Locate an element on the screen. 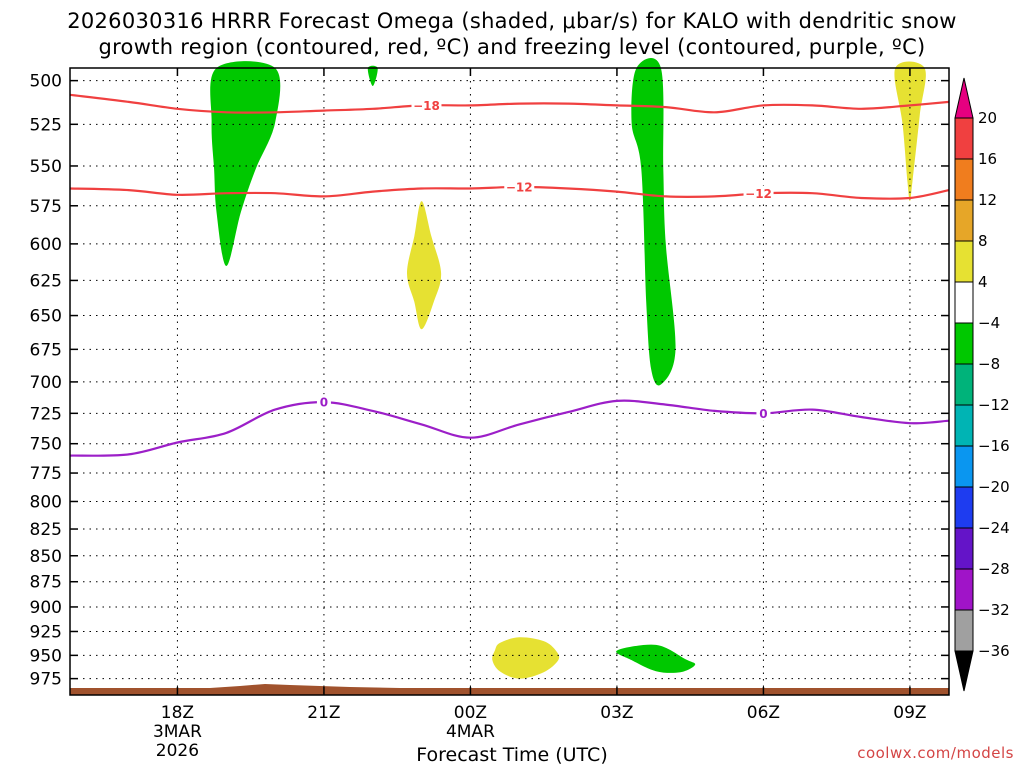 The width and height of the screenshot is (1024, 768). y-tick-label: 625 is located at coordinates (46, 281).